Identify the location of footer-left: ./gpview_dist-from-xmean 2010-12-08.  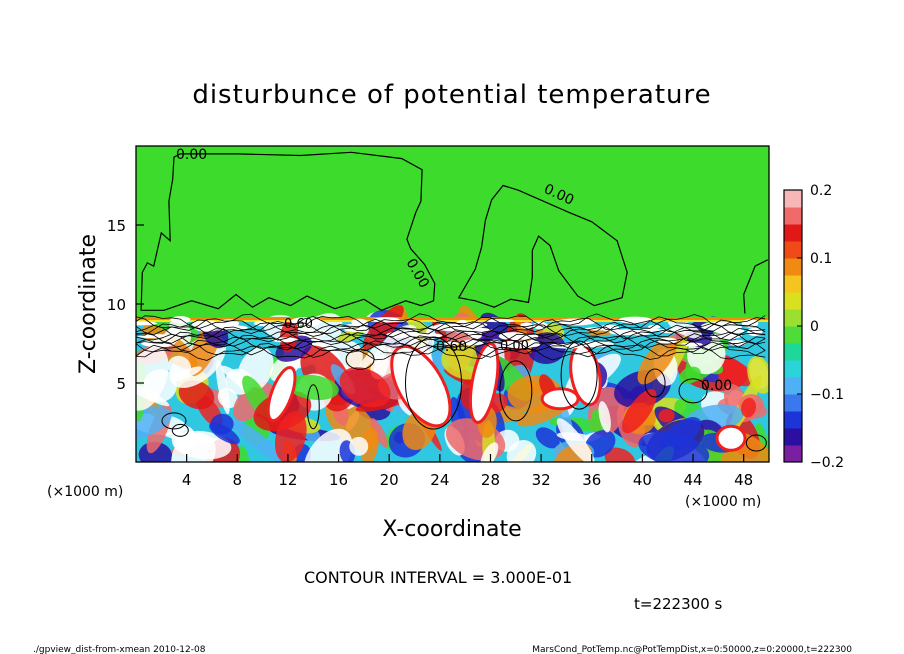
(119, 649).